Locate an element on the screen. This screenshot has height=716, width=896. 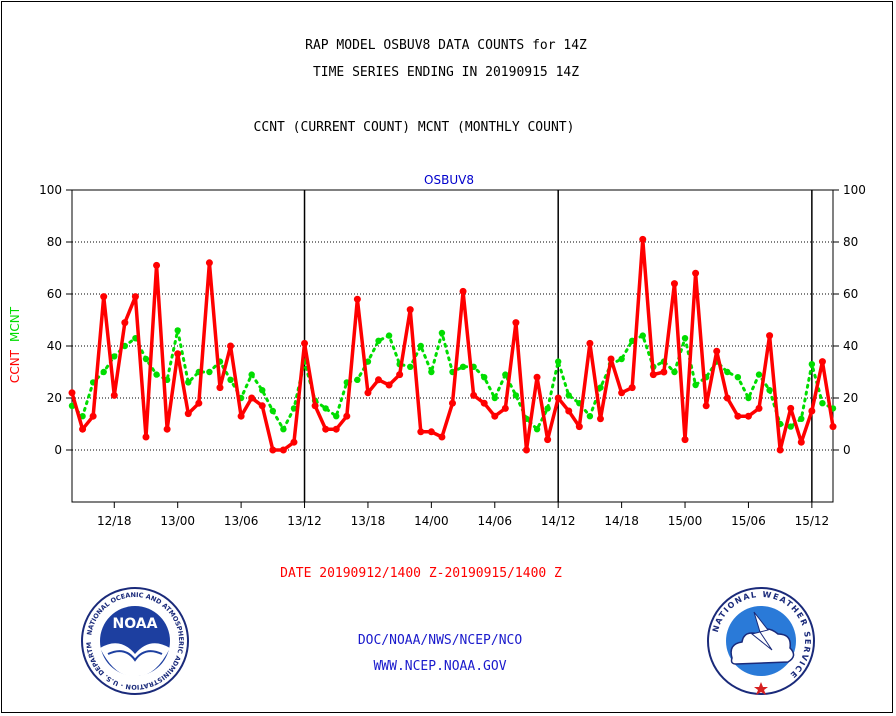
x-tick-label: 14/06 is located at coordinates (494, 521).